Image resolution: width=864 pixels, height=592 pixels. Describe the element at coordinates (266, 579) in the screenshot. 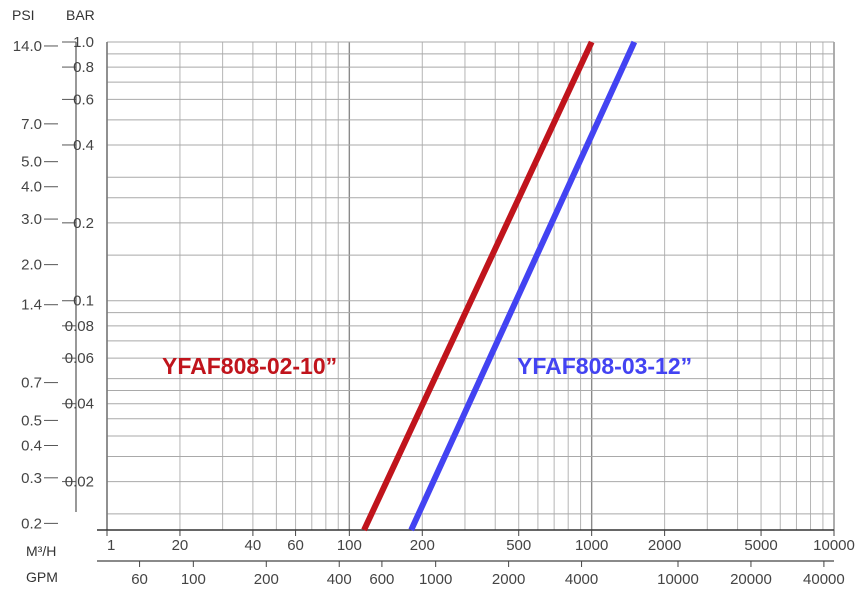

I see `gpm-tick-label: 200` at that location.